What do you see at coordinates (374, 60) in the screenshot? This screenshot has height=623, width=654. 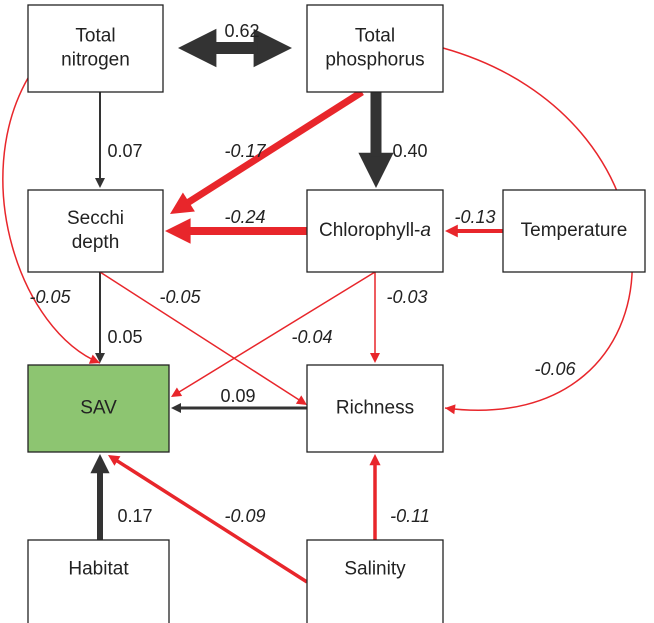 I see `node-label-line: phosphorus` at bounding box center [374, 60].